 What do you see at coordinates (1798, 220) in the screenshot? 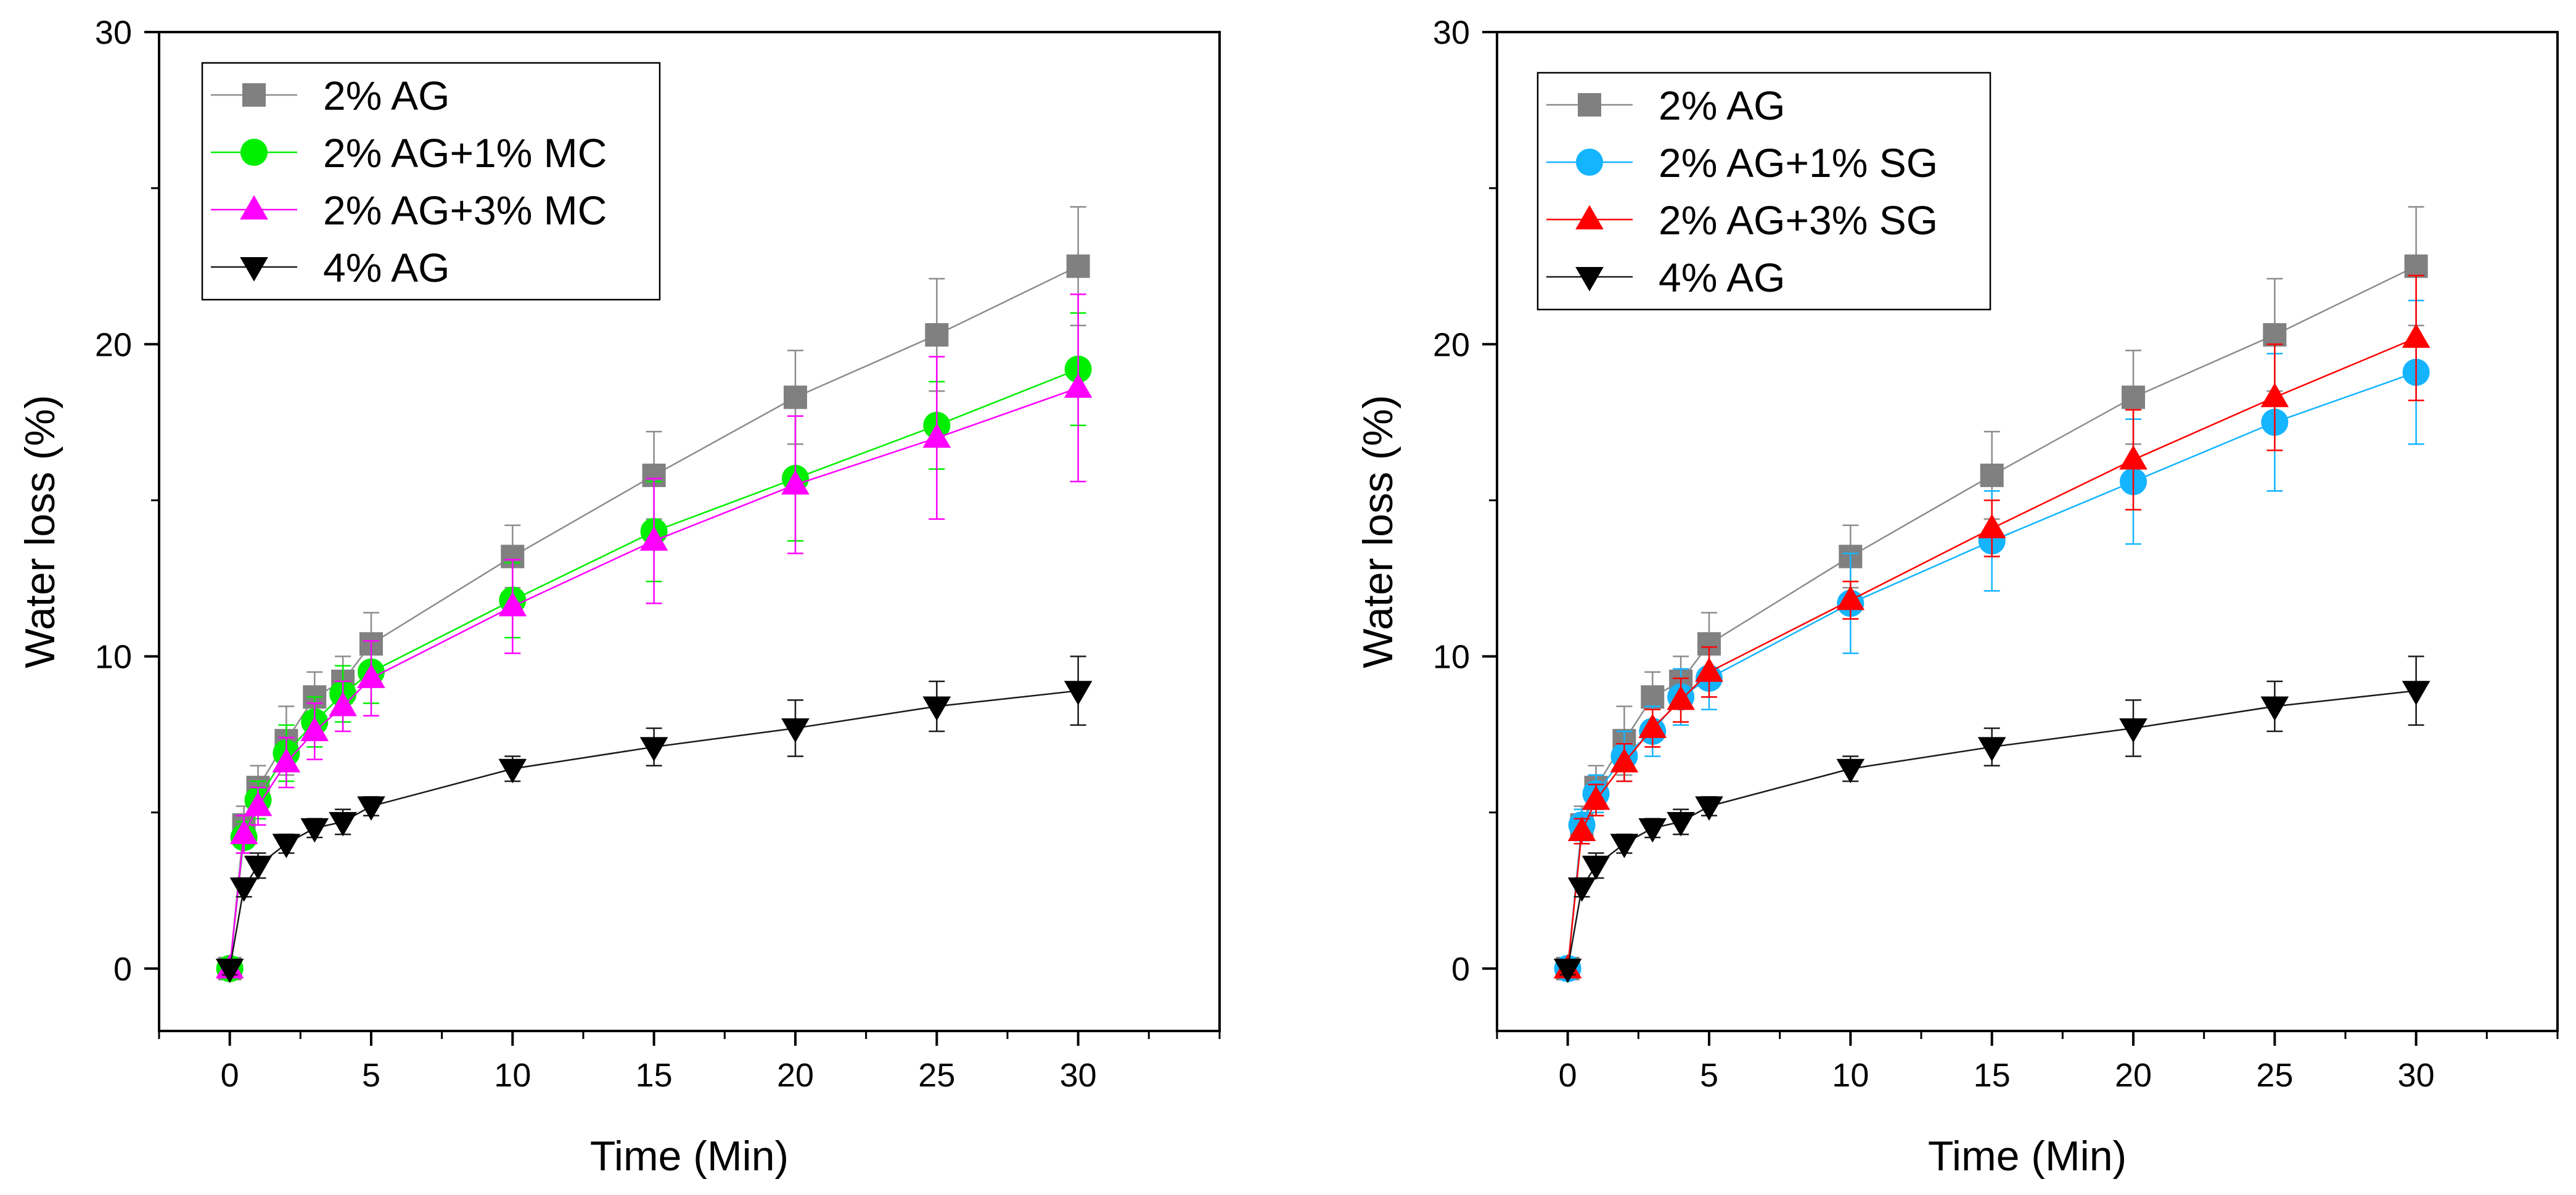
I see `legend-label: 2% AG+3% SG` at bounding box center [1798, 220].